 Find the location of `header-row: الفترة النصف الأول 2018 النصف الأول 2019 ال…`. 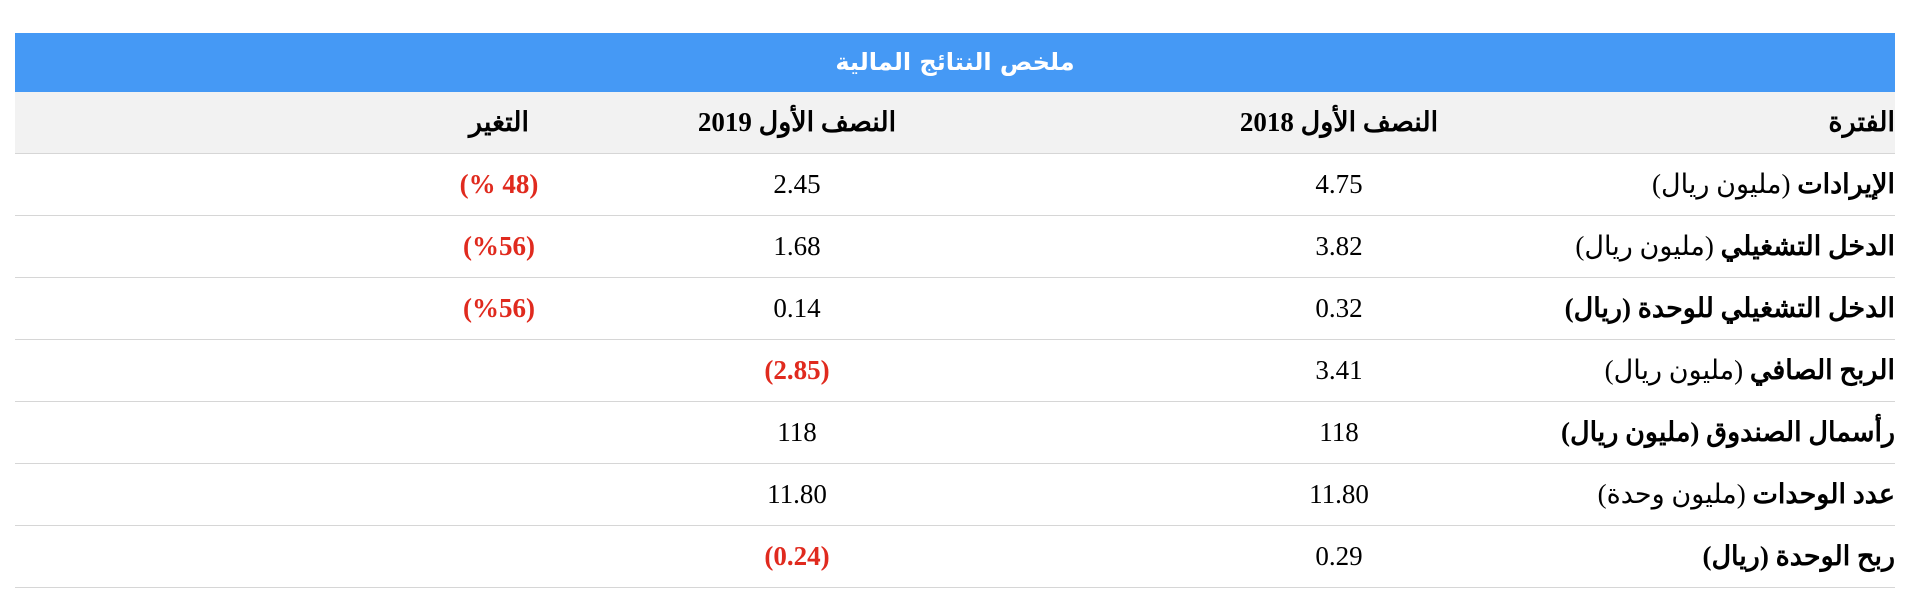

header-row: الفترة النصف الأول 2018 النصف الأول 2019 ال… is located at coordinates (955, 123).